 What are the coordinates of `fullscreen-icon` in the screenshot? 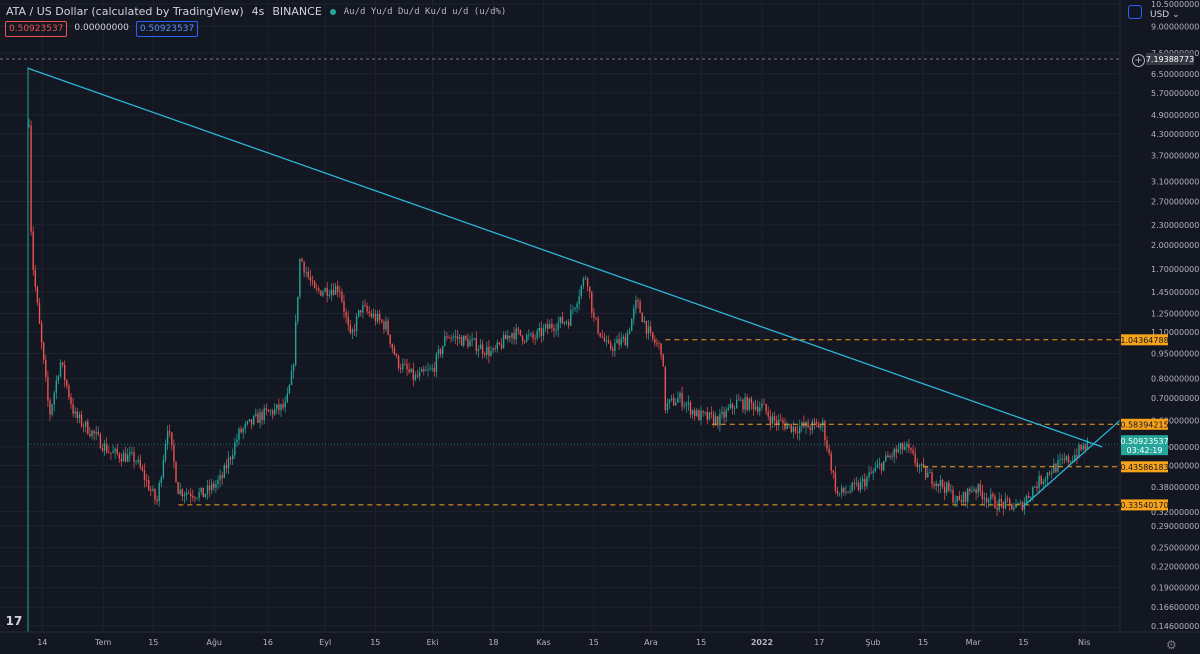 It's located at (1135, 12).